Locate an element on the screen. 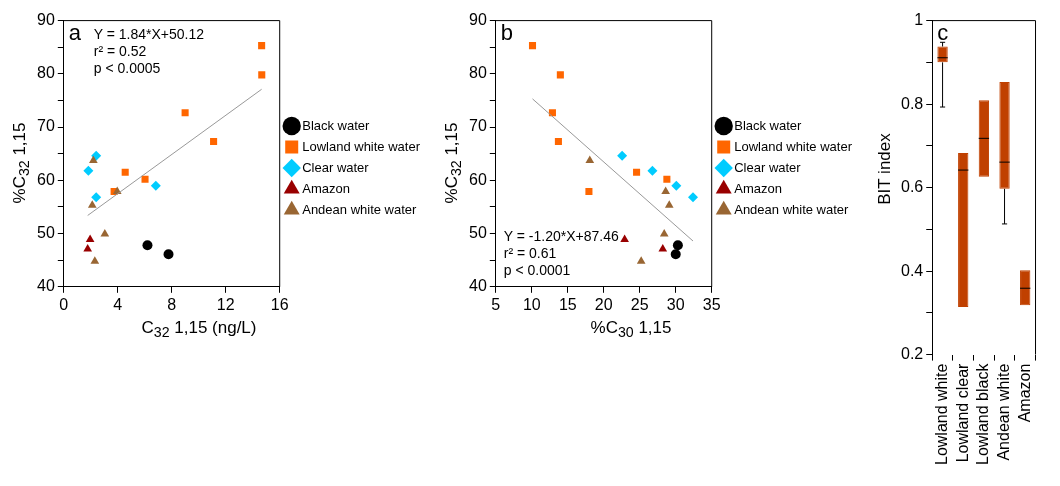 The image size is (1060, 486). x-tick-label: 15 is located at coordinates (567, 304).